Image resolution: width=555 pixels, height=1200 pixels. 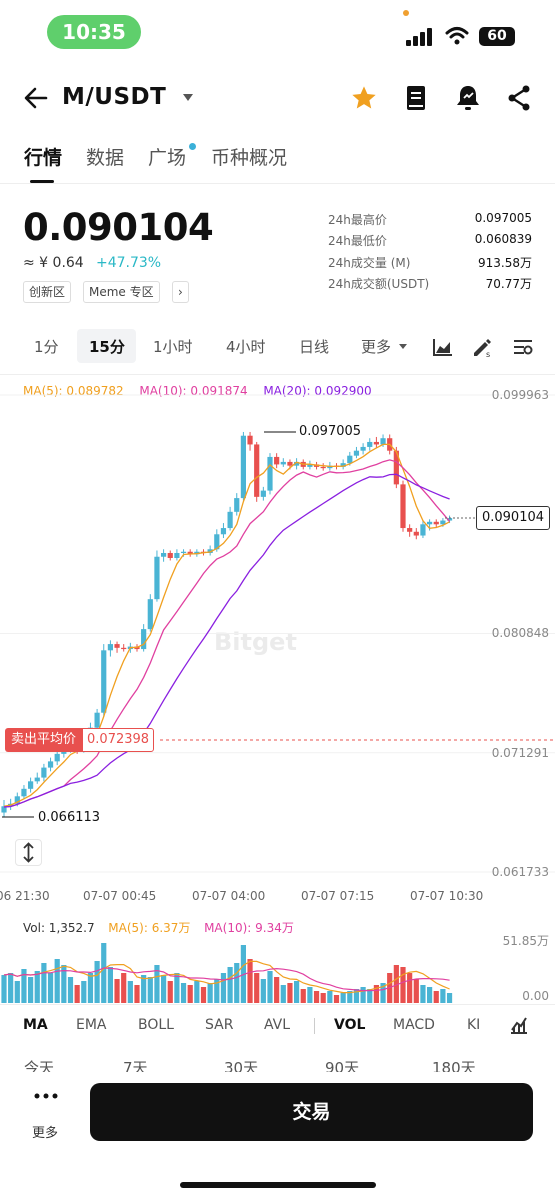 I want to click on tag-meme-zone: Meme 专区, so click(x=121, y=292).